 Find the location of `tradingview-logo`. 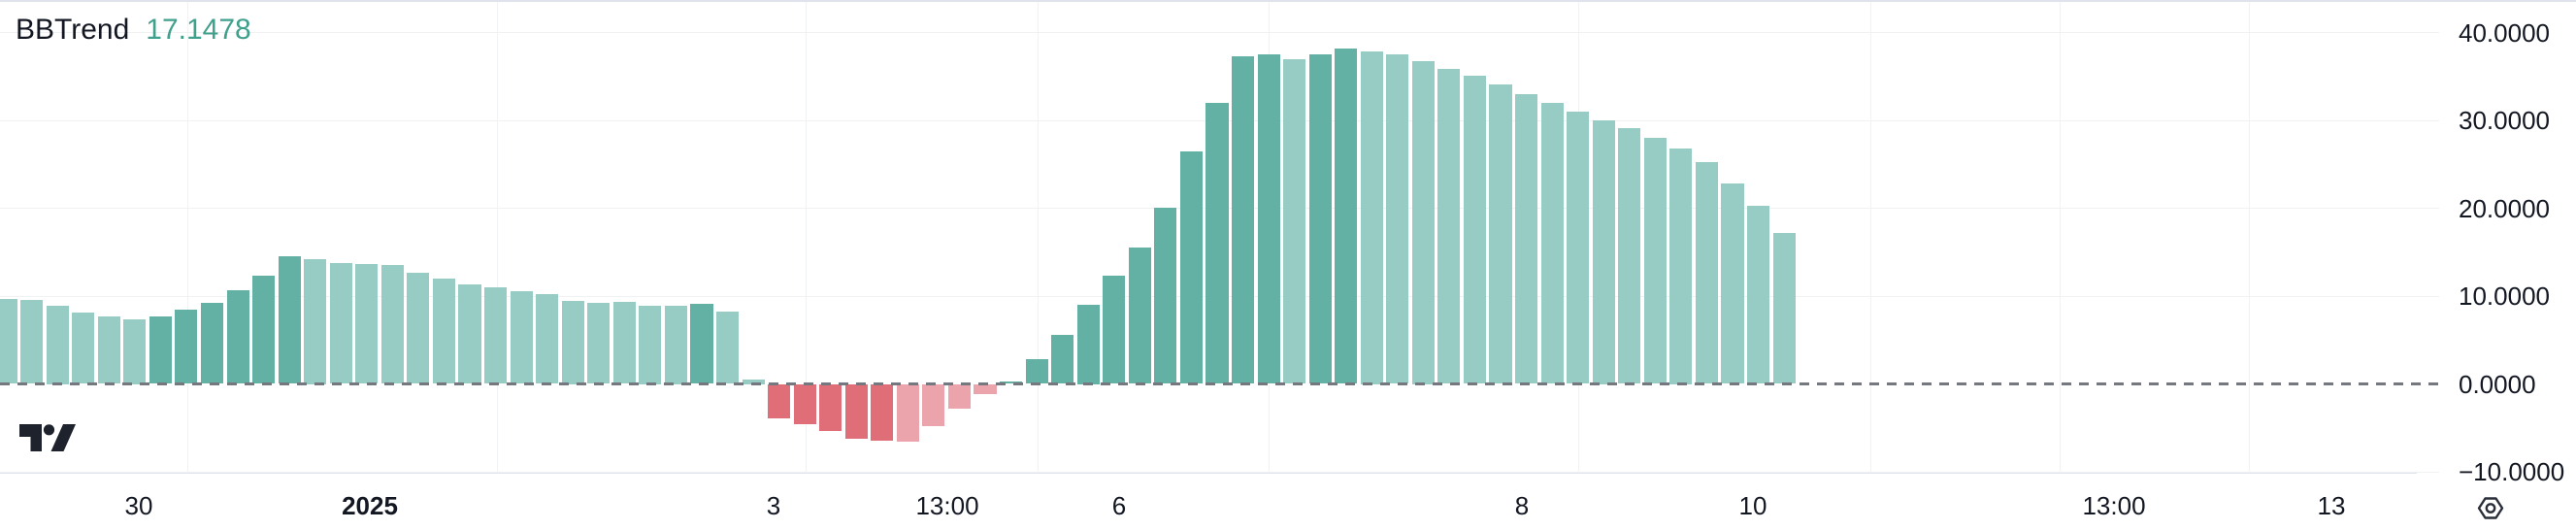

tradingview-logo is located at coordinates (47, 437).